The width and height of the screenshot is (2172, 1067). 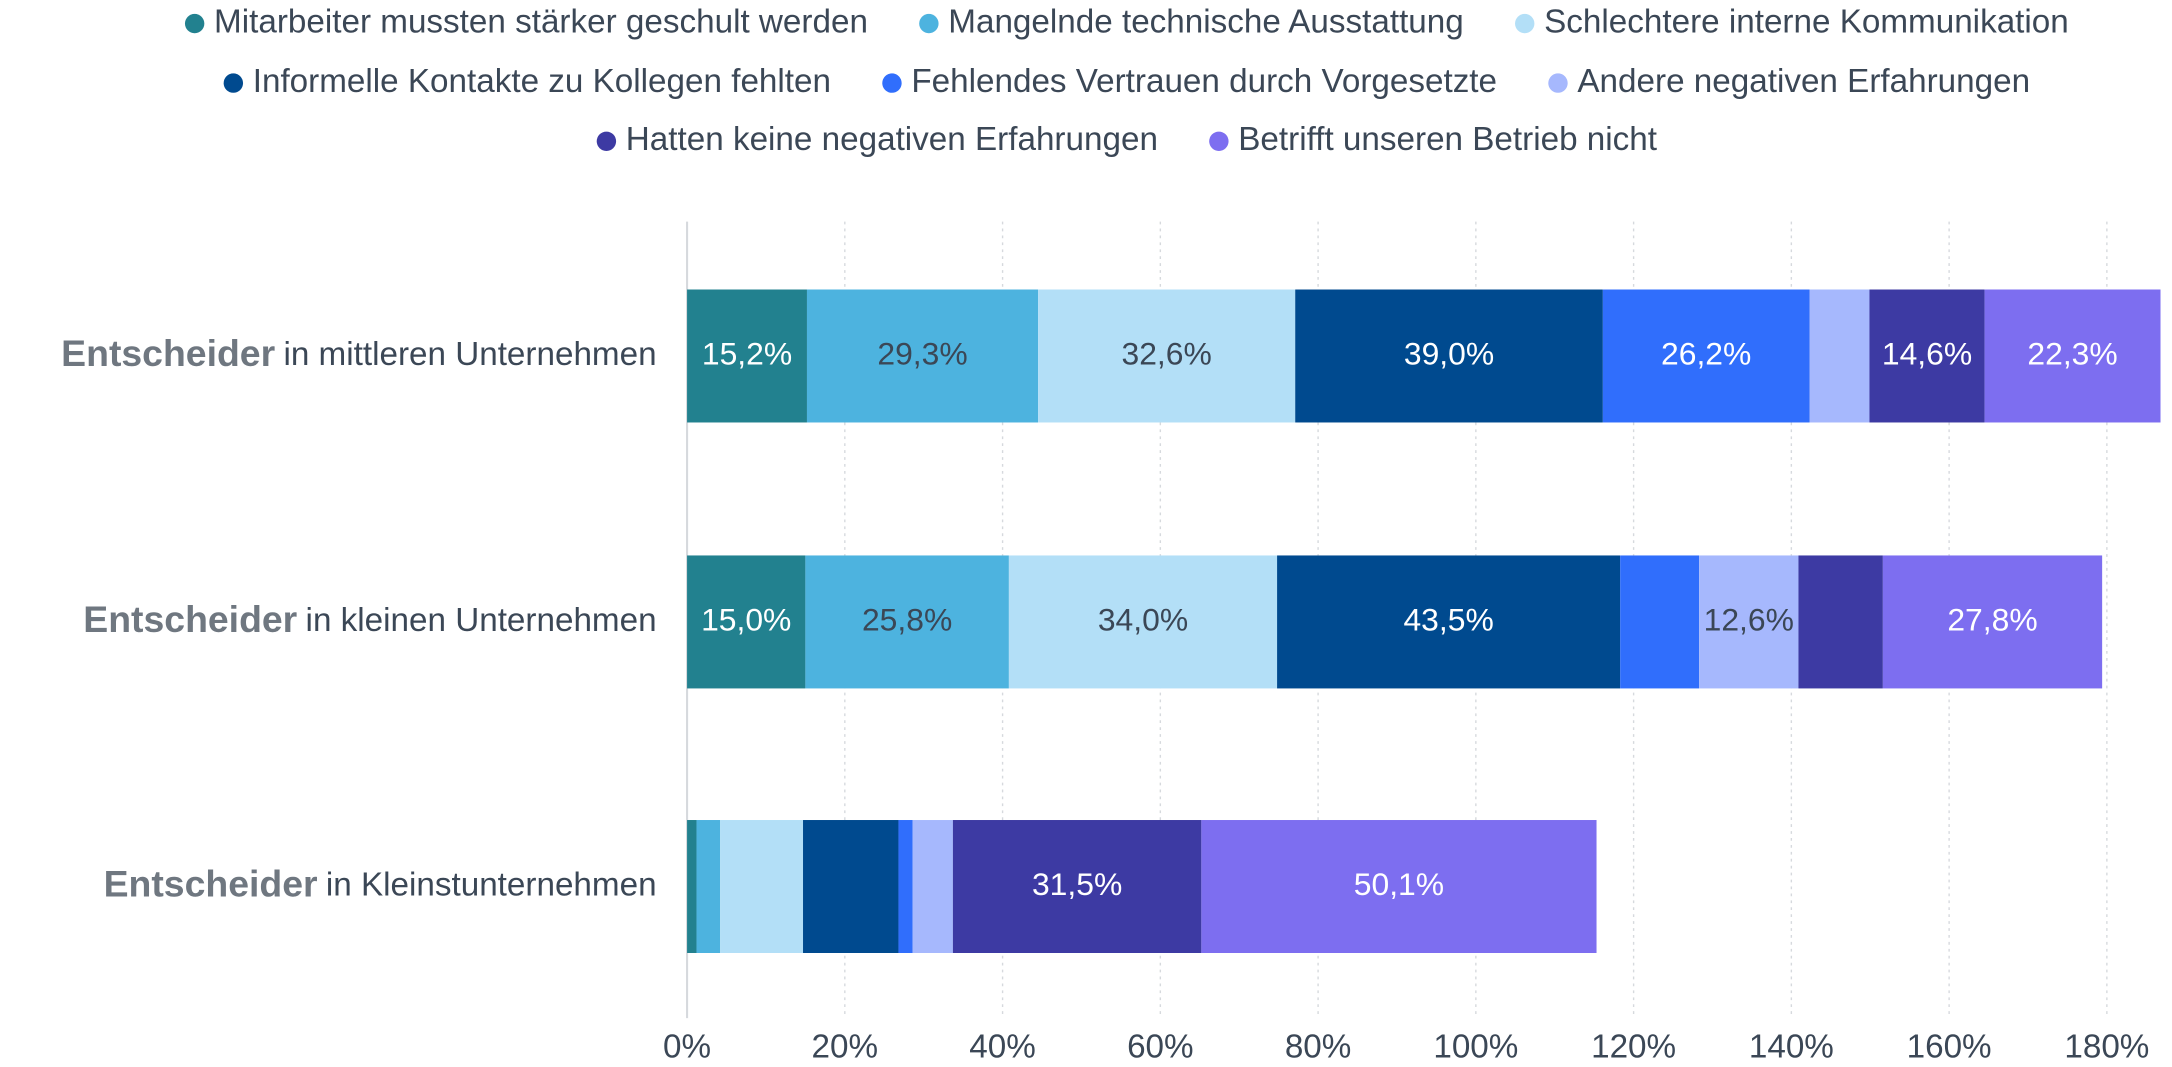 I want to click on legend-label: Hatten keine negativen Erfahrungen, so click(x=892, y=139).